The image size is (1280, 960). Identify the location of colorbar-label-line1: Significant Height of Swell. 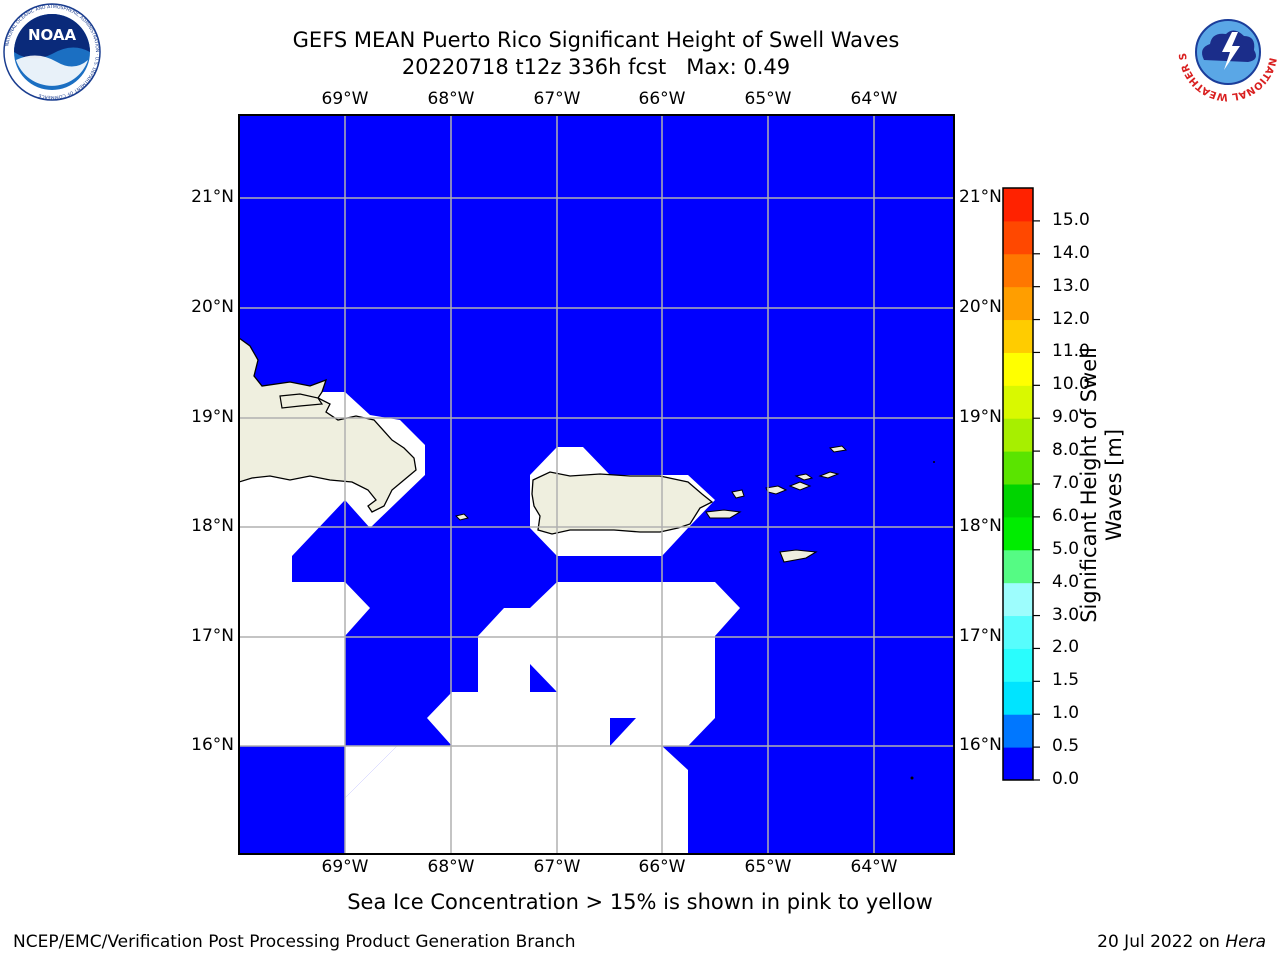
(1089, 485).